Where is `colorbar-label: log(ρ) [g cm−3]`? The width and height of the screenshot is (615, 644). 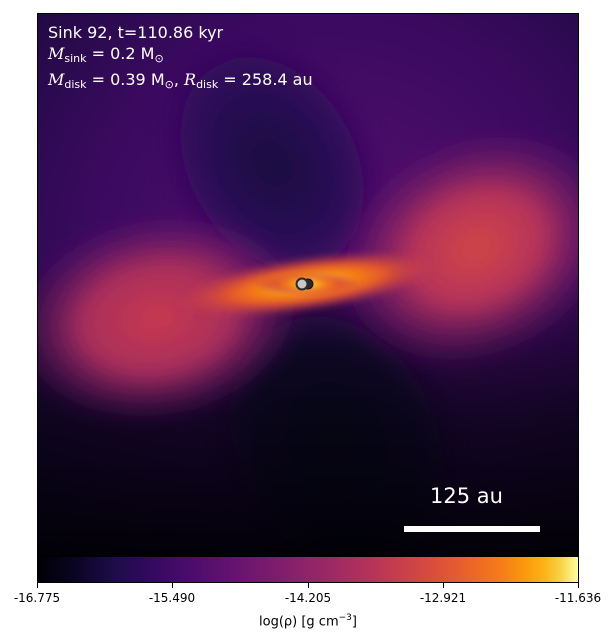 colorbar-label: log(ρ) [g cm−3] is located at coordinates (308, 621).